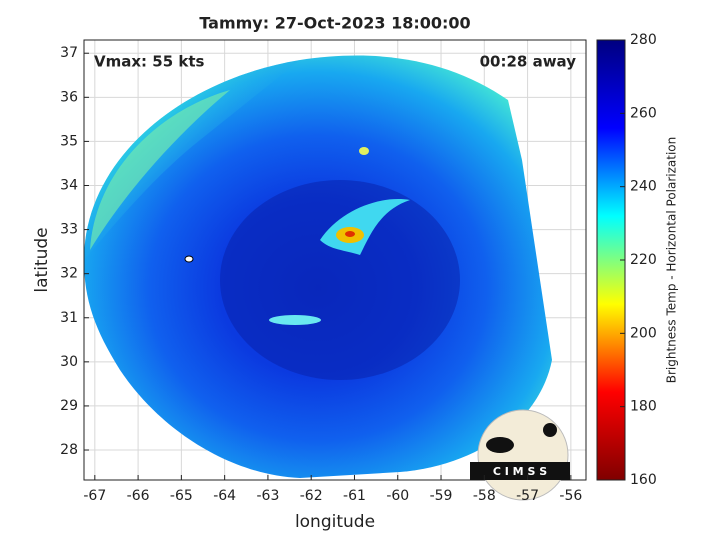 The image size is (720, 540). What do you see at coordinates (189, 259) in the screenshot?
I see `imagery-island` at bounding box center [189, 259].